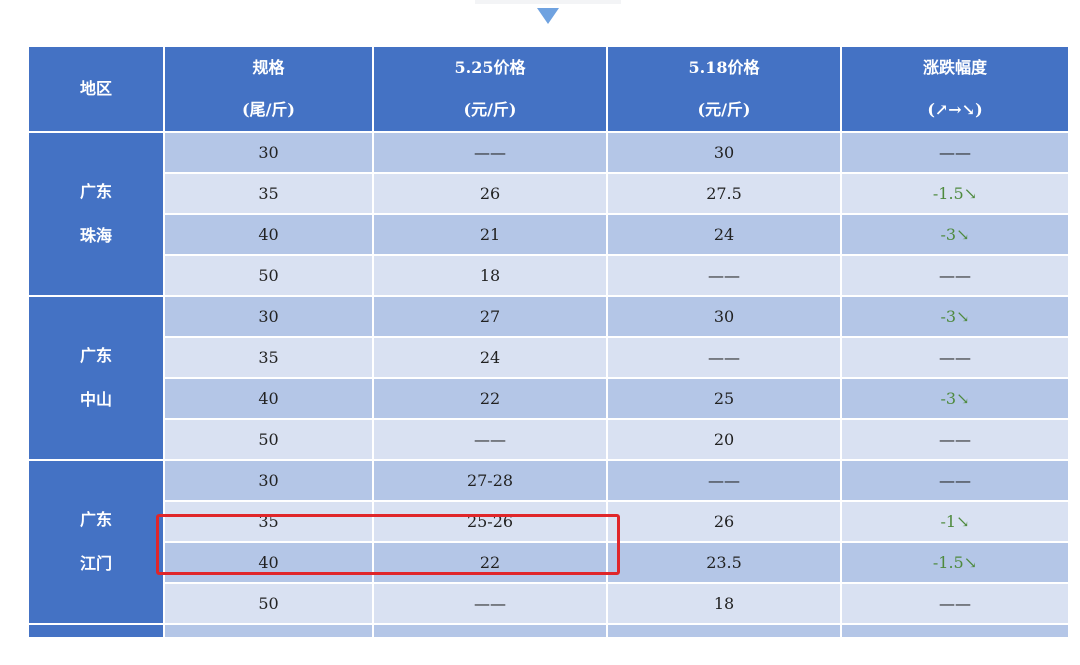 This screenshot has height=665, width=1080. I want to click on price-old-cell: 25, so click(724, 398).